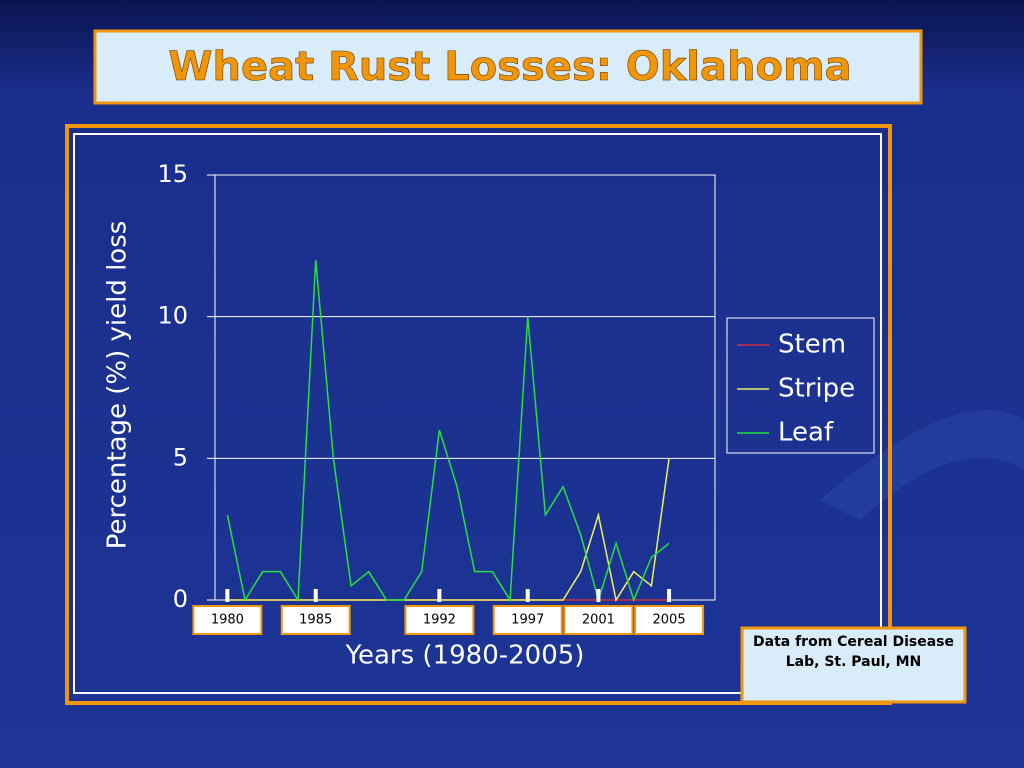 The width and height of the screenshot is (1024, 768). What do you see at coordinates (812, 345) in the screenshot?
I see `legend-label: Stem` at bounding box center [812, 345].